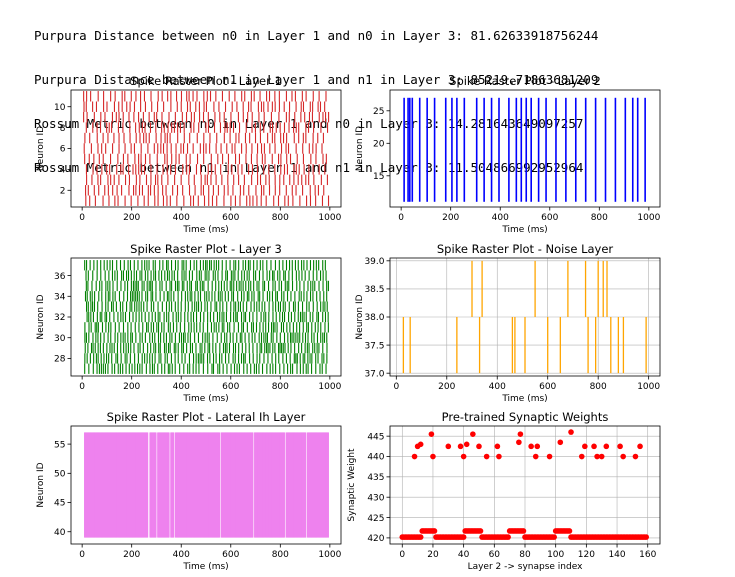 The height and width of the screenshot is (577, 735). What do you see at coordinates (60, 533) in the screenshot?
I see `y-tick-label: 40` at bounding box center [60, 533].